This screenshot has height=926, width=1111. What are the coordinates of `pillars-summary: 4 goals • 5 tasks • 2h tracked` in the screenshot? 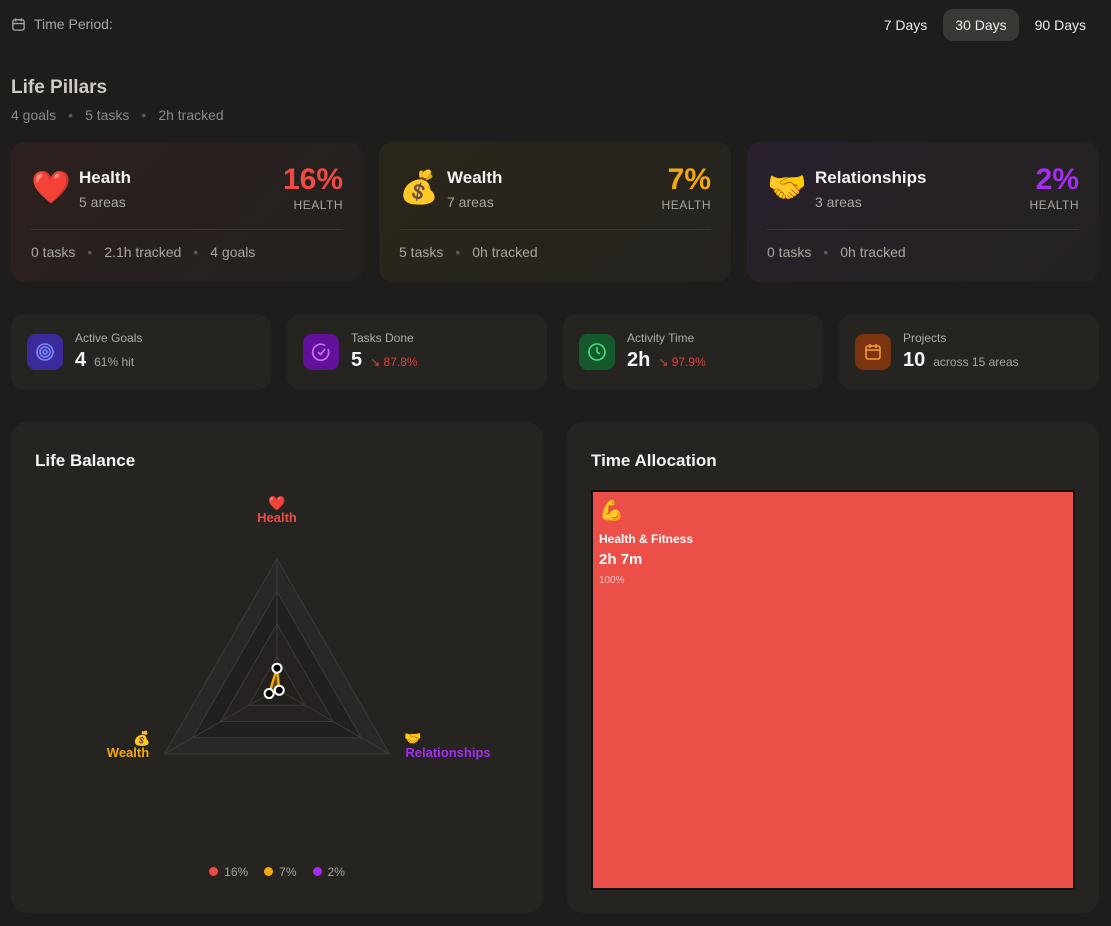 It's located at (117, 115).